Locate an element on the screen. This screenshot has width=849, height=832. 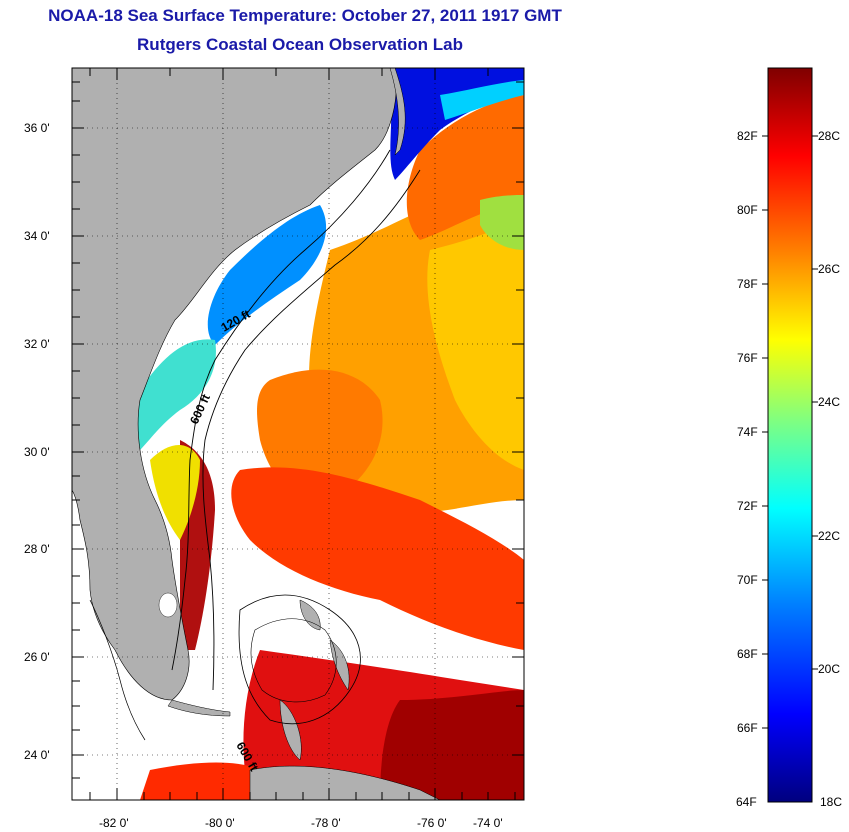
lat-label: 30 0' is located at coordinates (37, 452).